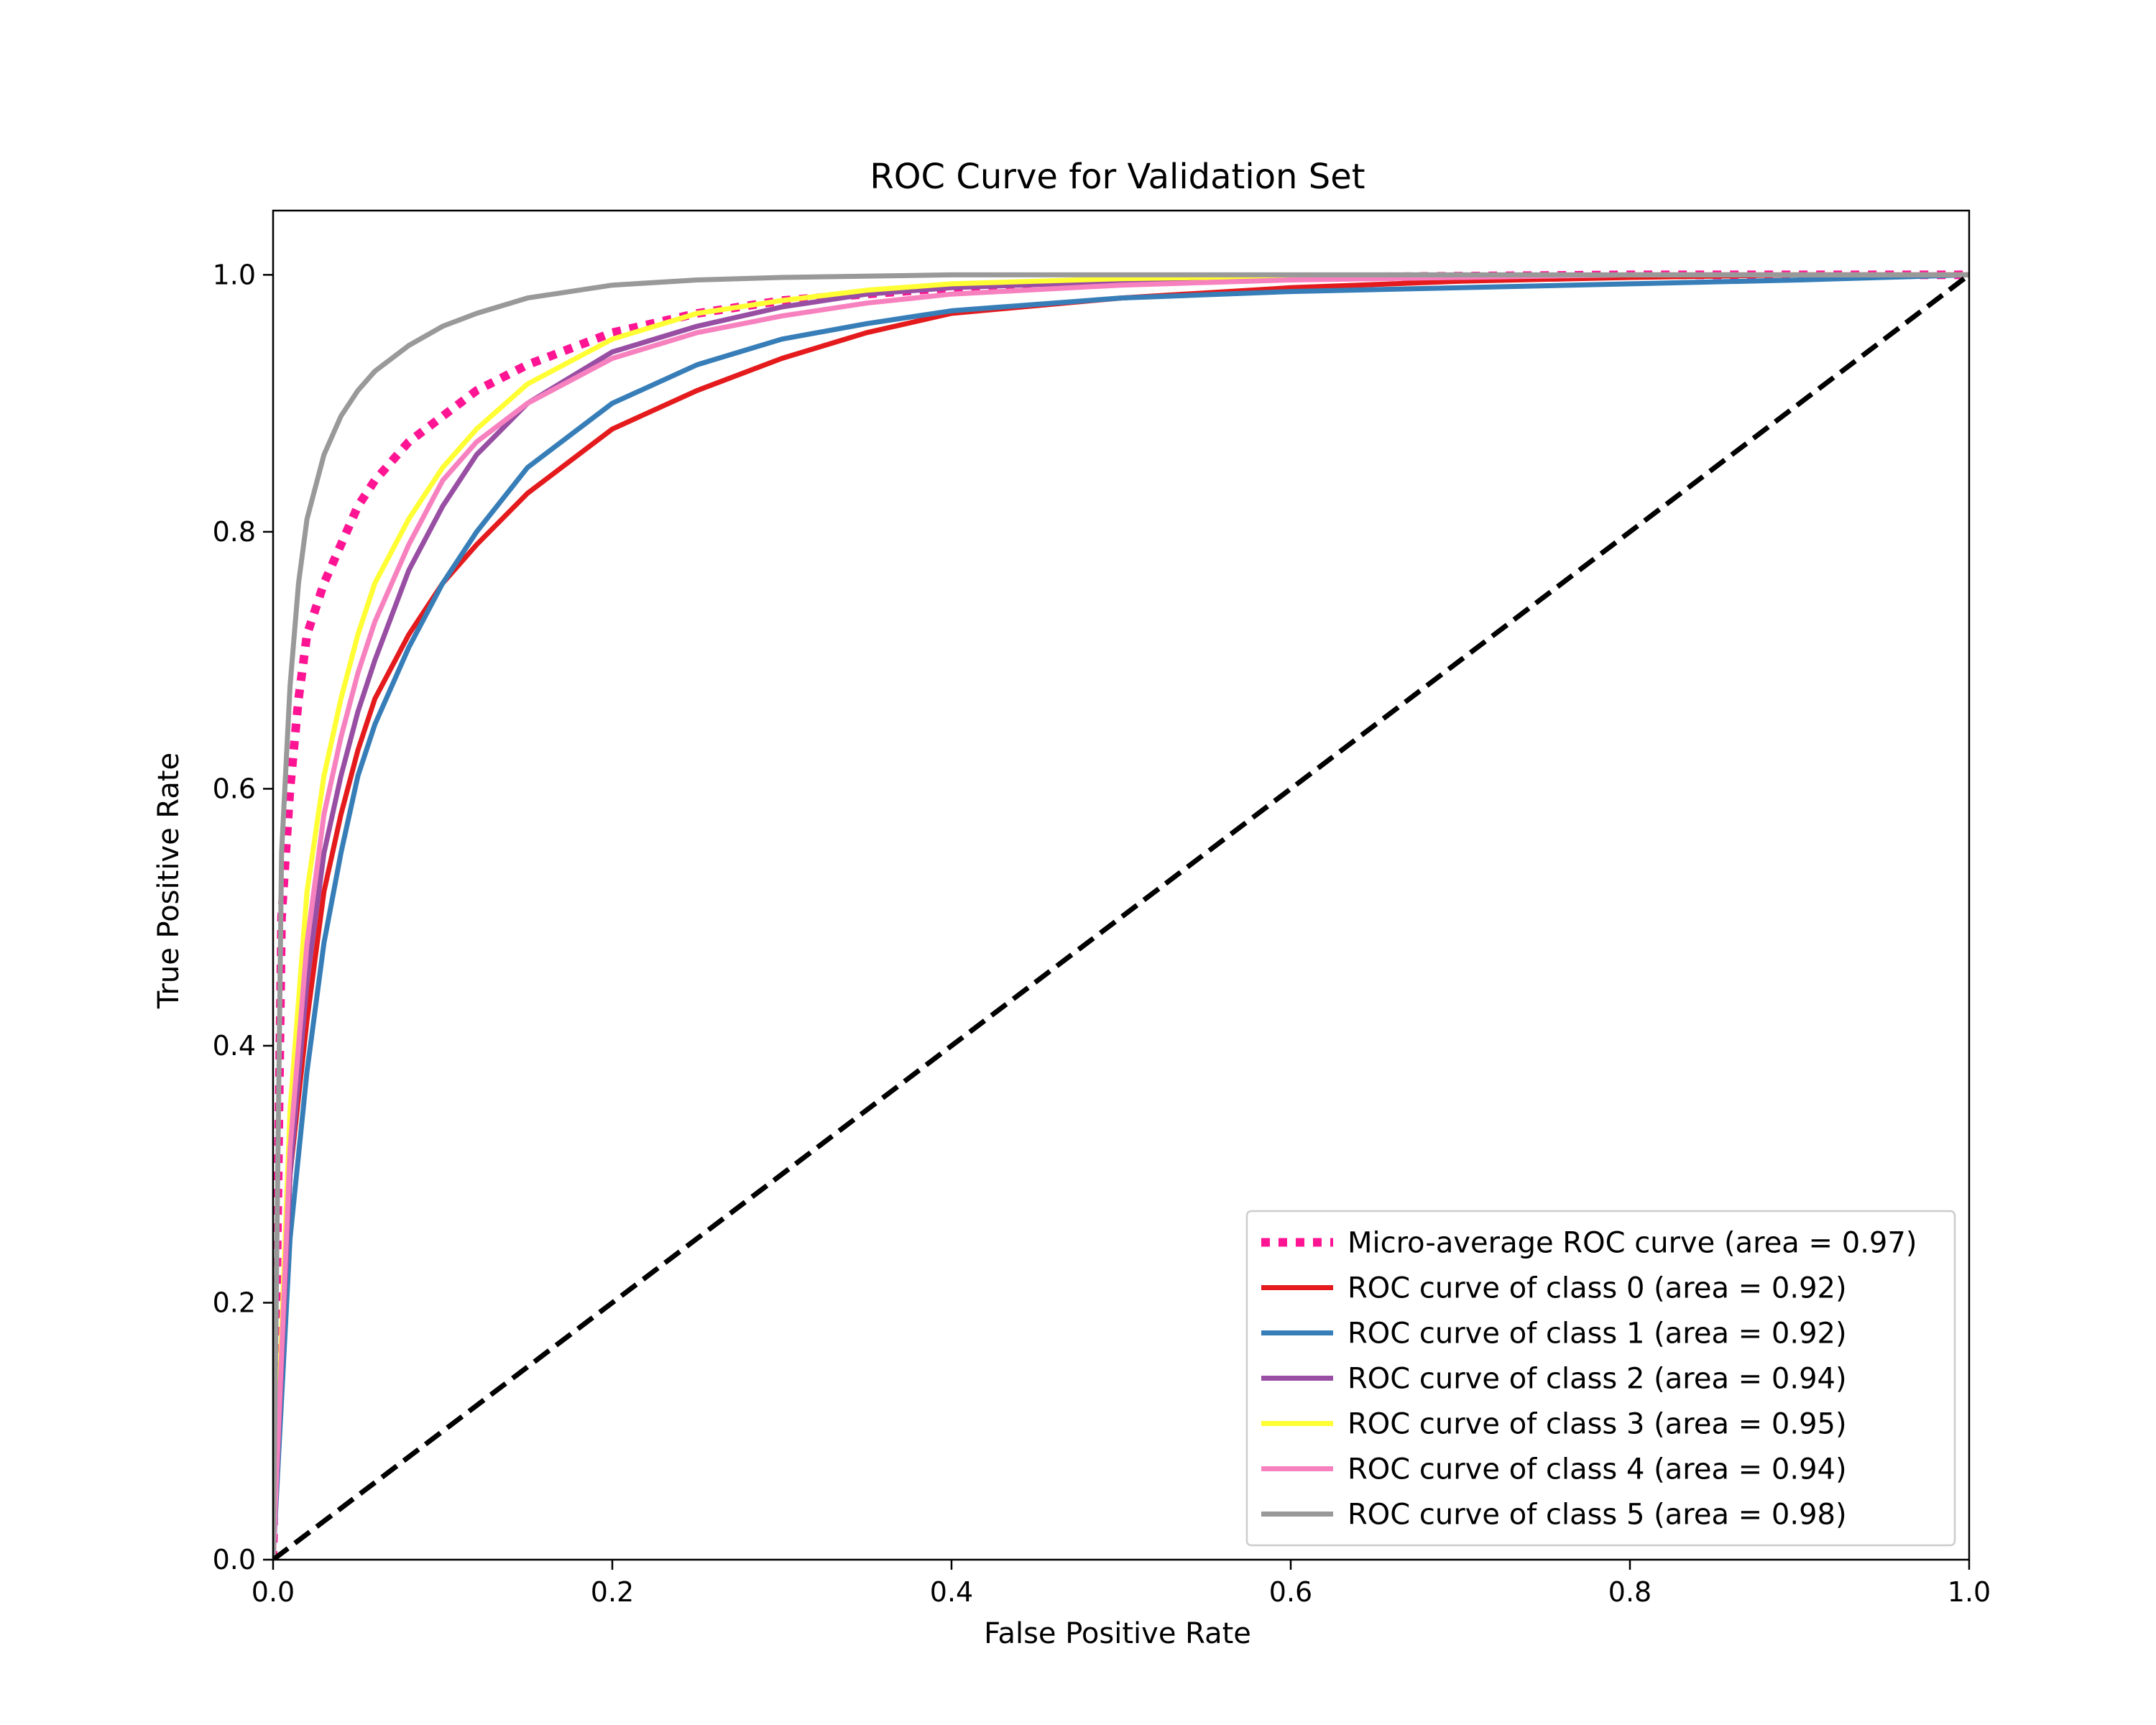  I want to click on legend-entry-3: ROC curve of class 2 (area = 0.94), so click(1598, 1379).